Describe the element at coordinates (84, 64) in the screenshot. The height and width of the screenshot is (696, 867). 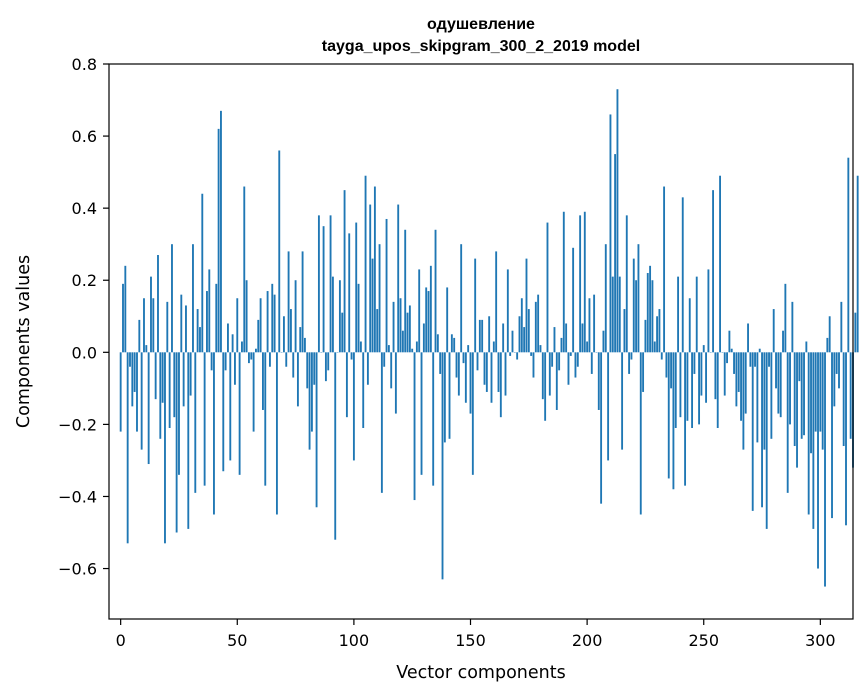
I see `y-tick-label: 0.8` at that location.